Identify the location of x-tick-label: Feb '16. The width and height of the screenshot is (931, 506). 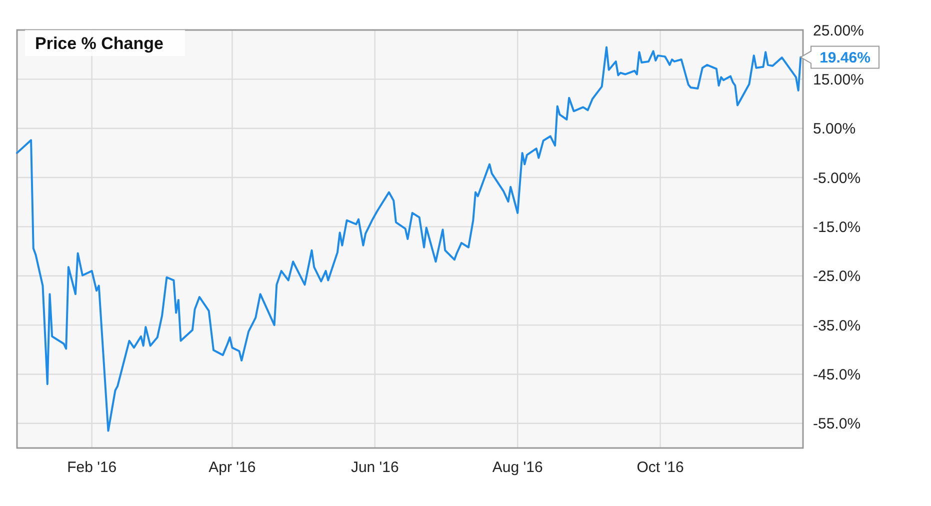
(92, 467).